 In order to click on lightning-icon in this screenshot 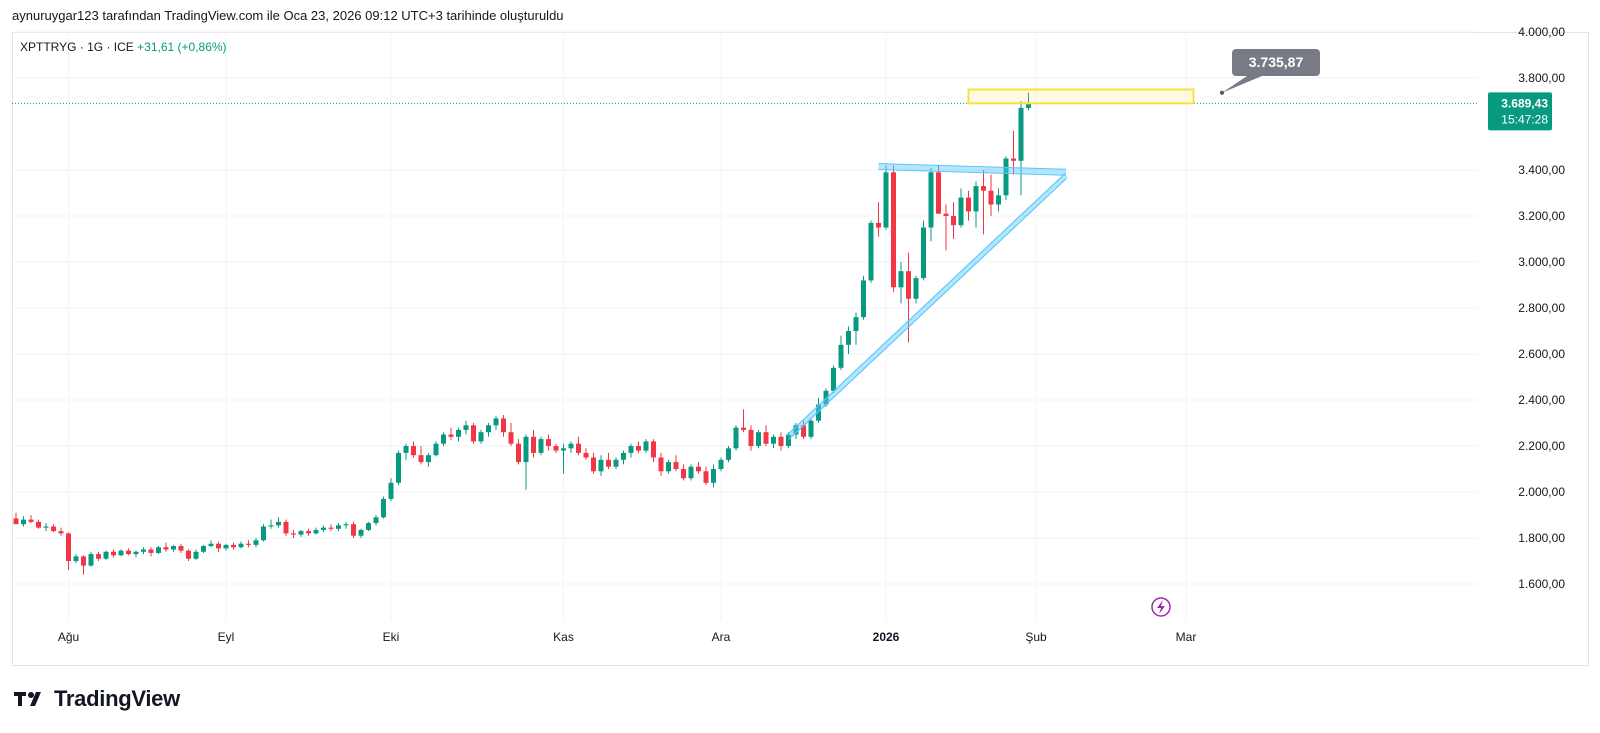, I will do `click(1161, 607)`.